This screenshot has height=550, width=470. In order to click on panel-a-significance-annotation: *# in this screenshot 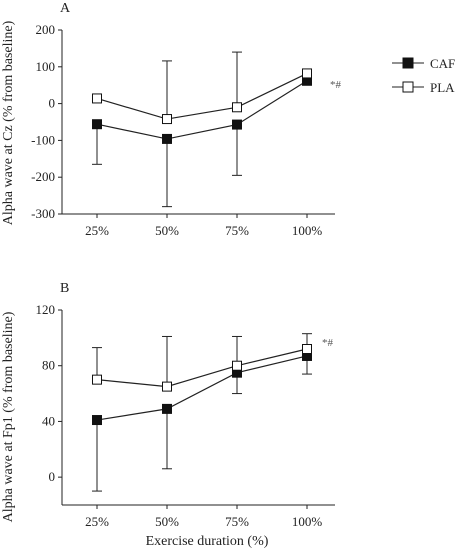, I will do `click(336, 85)`.